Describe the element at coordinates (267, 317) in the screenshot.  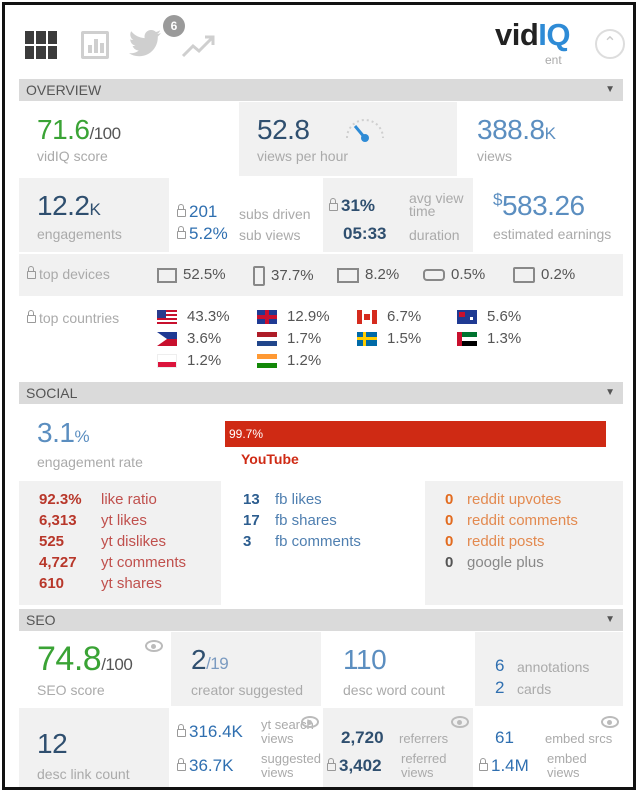
I see `uk-flag-icon` at that location.